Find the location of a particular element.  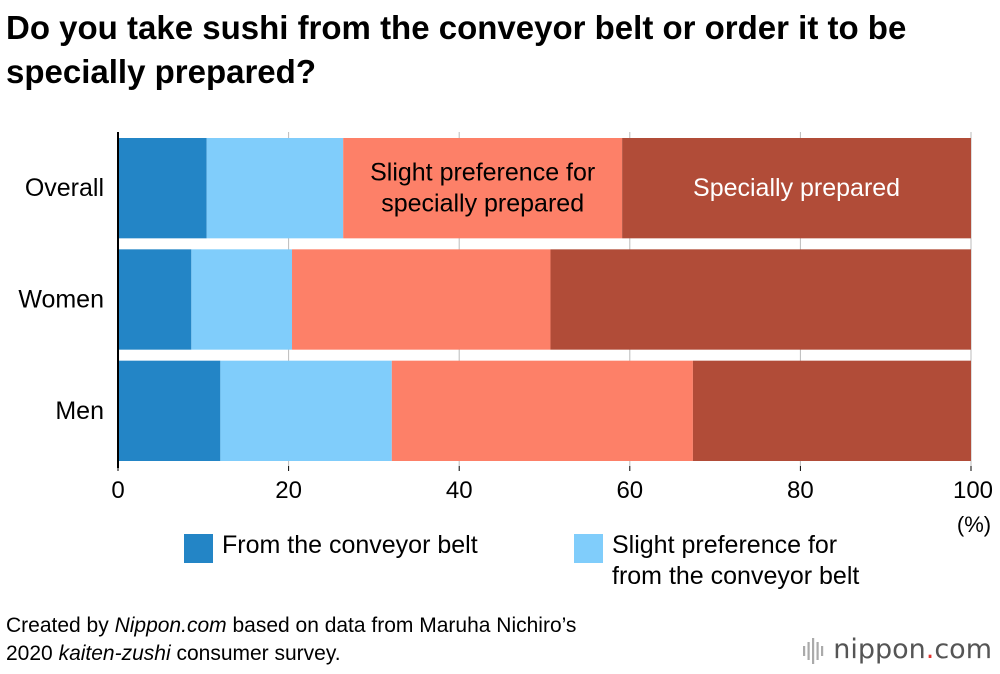

nippon-com-logo: nippon.com is located at coordinates (897, 650).